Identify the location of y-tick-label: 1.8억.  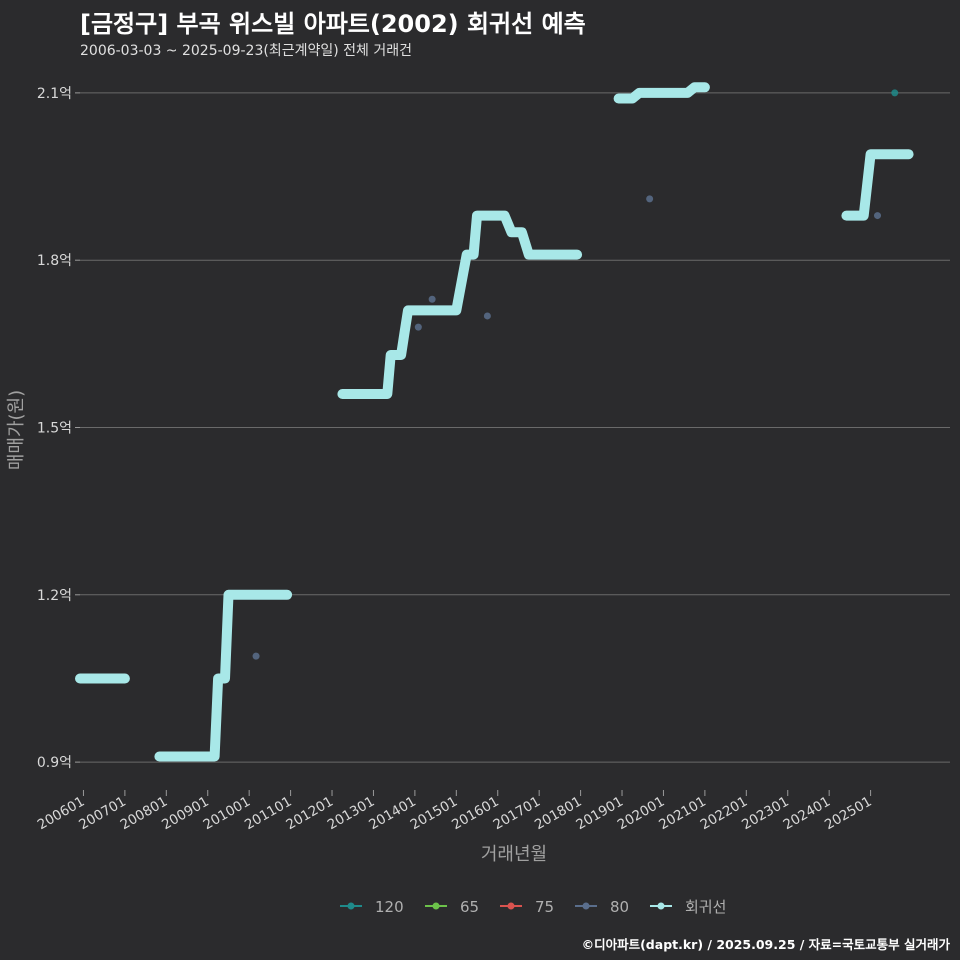
(54, 261).